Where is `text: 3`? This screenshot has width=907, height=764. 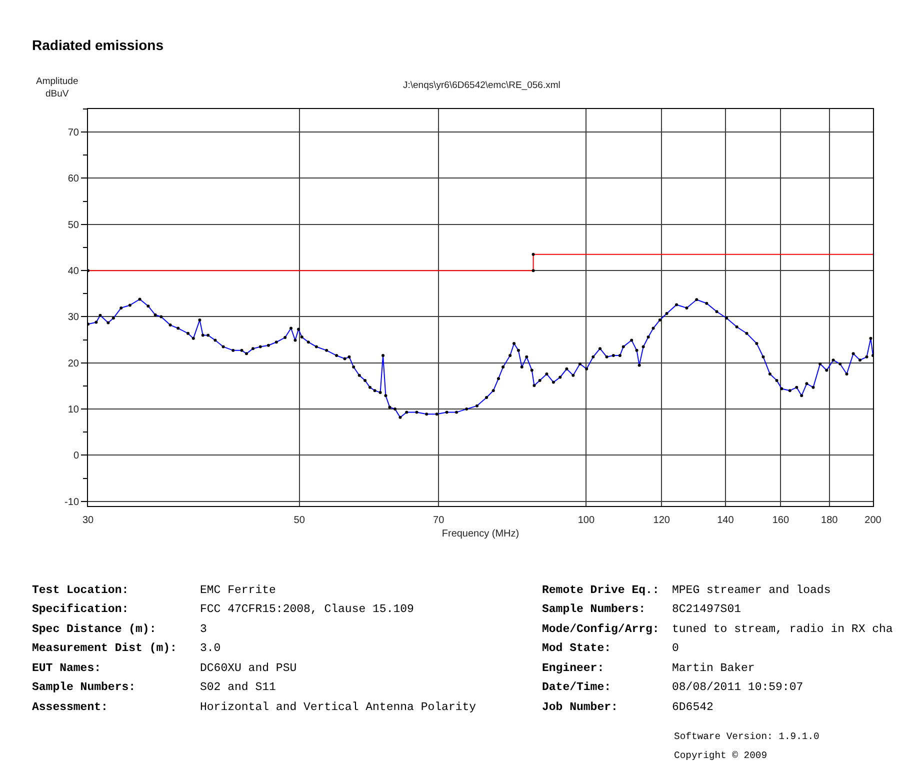 text: 3 is located at coordinates (203, 629).